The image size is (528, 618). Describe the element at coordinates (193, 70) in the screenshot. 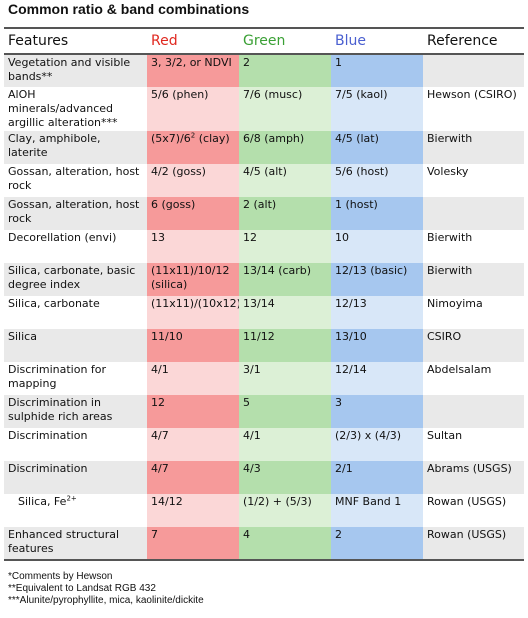

I see `red-cell: 3, 3/2, or NDVI` at that location.